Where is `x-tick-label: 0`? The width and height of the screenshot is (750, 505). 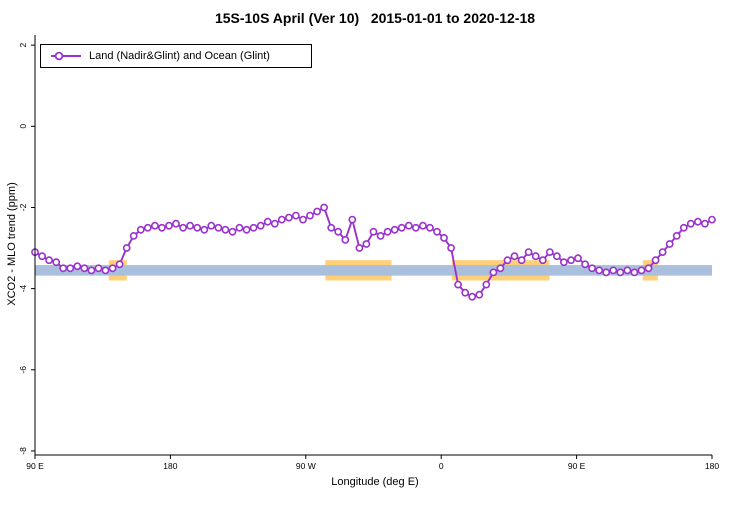
x-tick-label: 0 is located at coordinates (441, 466).